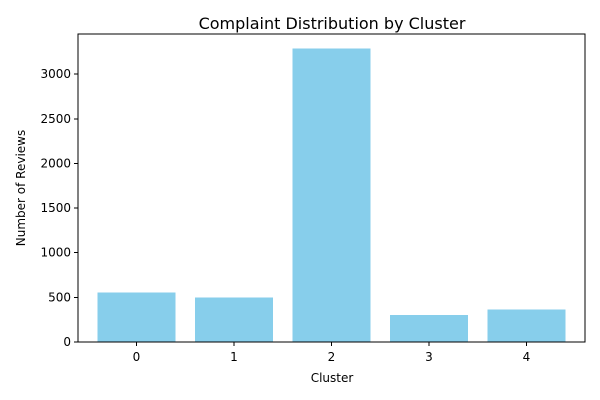 The width and height of the screenshot is (600, 400). What do you see at coordinates (137, 357) in the screenshot?
I see `x-tick-label: 0` at bounding box center [137, 357].